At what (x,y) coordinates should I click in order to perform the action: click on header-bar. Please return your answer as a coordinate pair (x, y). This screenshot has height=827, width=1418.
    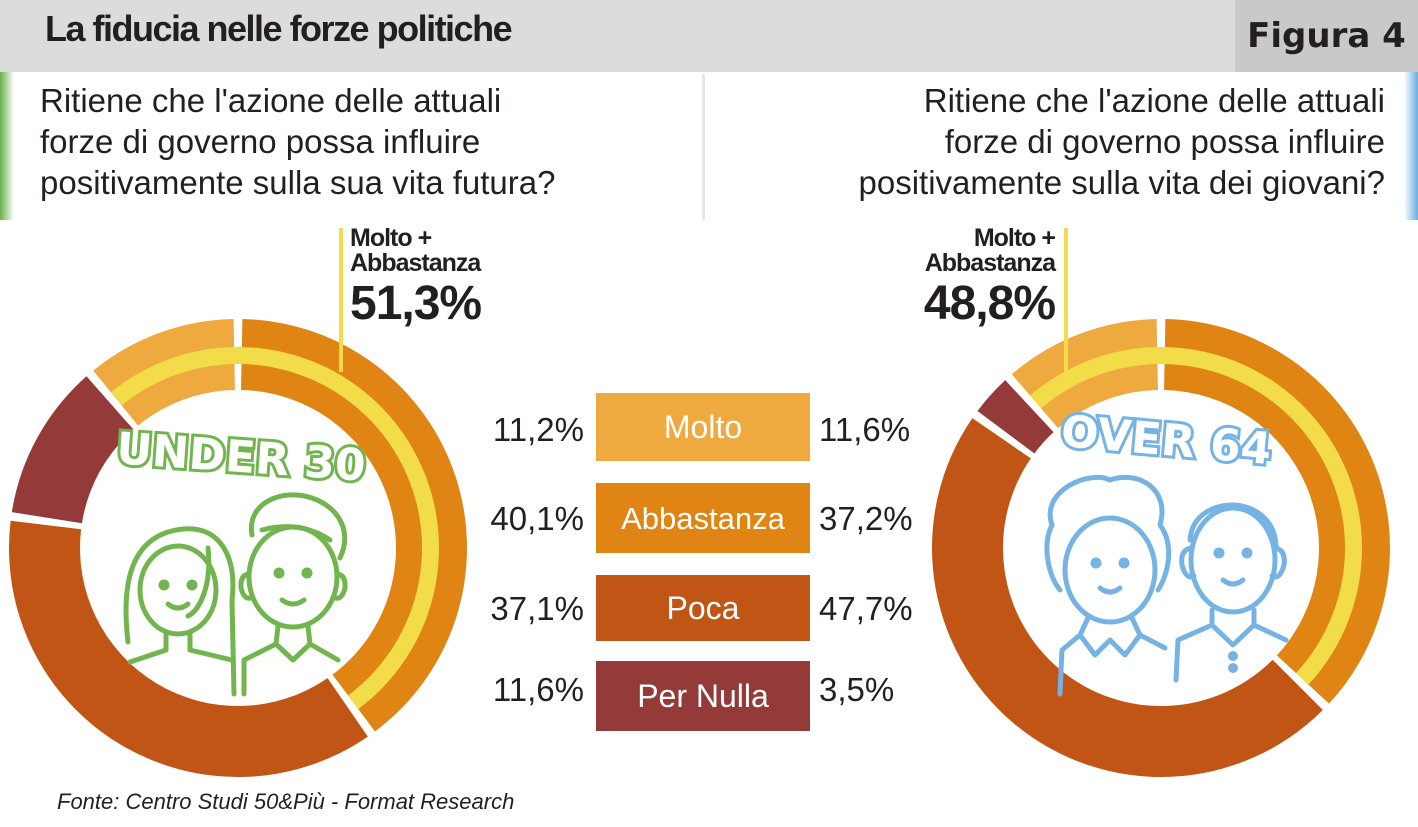
    Looking at the image, I should click on (709, 36).